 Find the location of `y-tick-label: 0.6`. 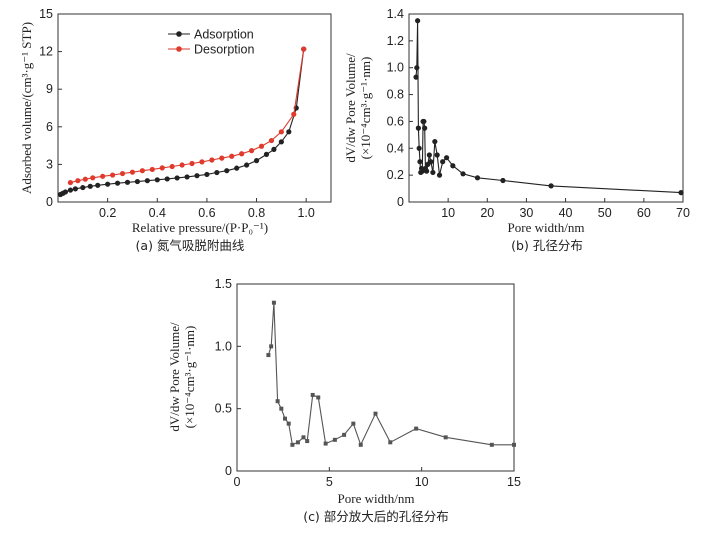

y-tick-label: 0.6 is located at coordinates (395, 121).